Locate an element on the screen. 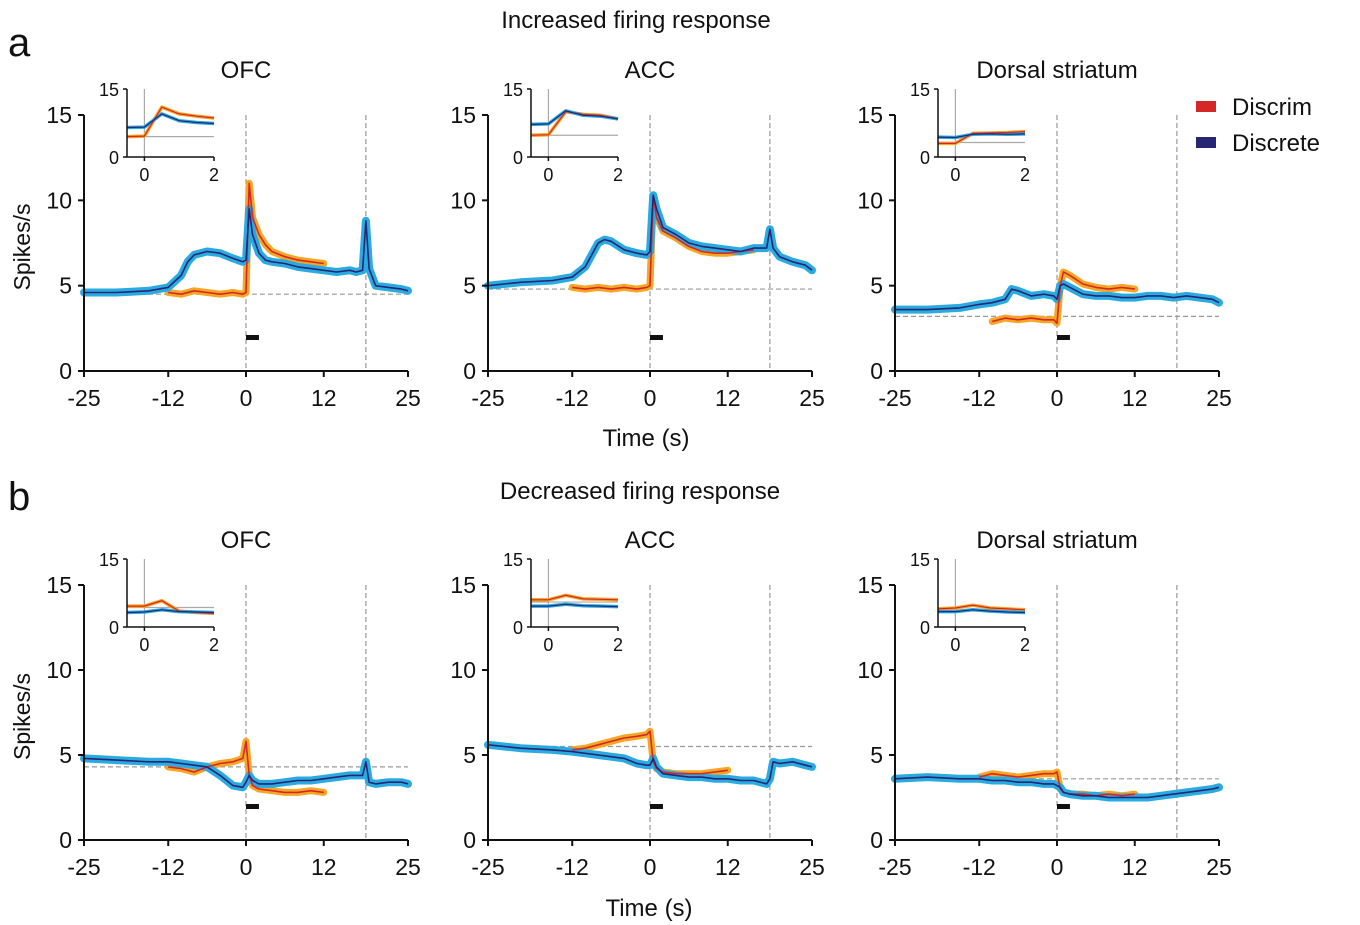  chart-a-0: OFC Spikes/s 0 5 10 15 -25 -12 0 12 25 0 15 0 2 is located at coordinates (215, 234).